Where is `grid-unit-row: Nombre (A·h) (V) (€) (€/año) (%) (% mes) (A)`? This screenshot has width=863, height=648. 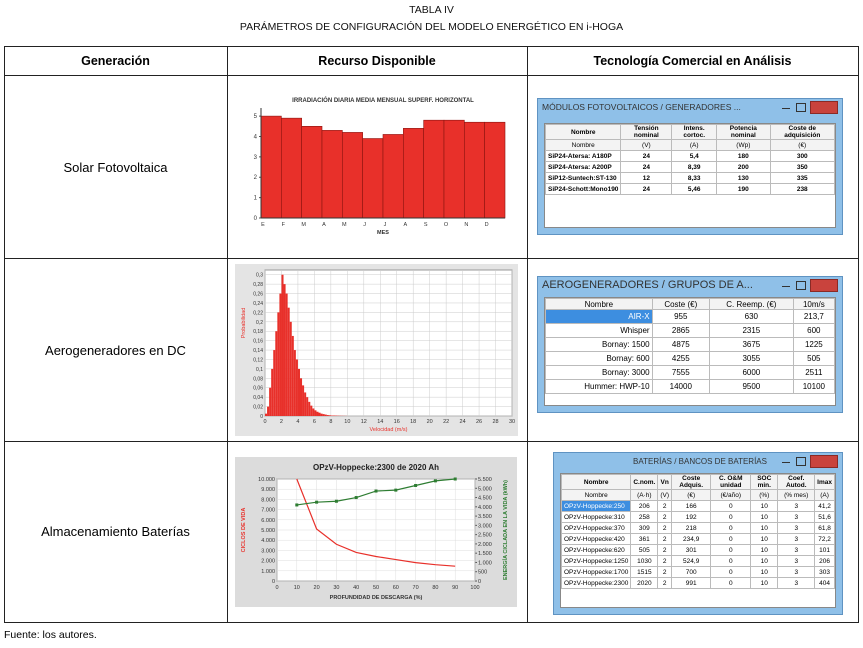
grid-unit-row: Nombre (A·h) (V) (€) (€/año) (%) (% mes) (A) is located at coordinates (698, 495).